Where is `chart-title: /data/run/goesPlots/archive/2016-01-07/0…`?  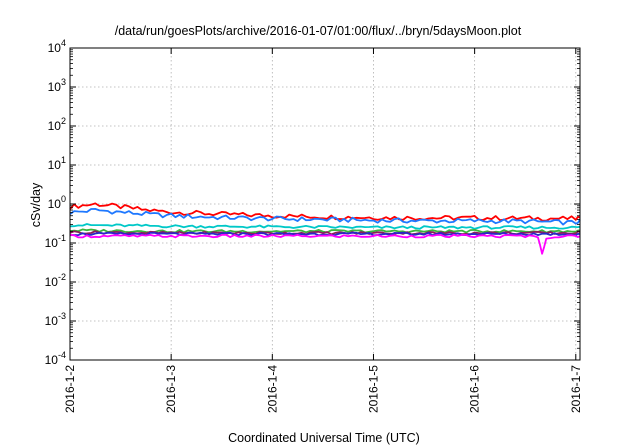
chart-title: /data/run/goesPlots/archive/2016-01-07/0… is located at coordinates (318, 31).